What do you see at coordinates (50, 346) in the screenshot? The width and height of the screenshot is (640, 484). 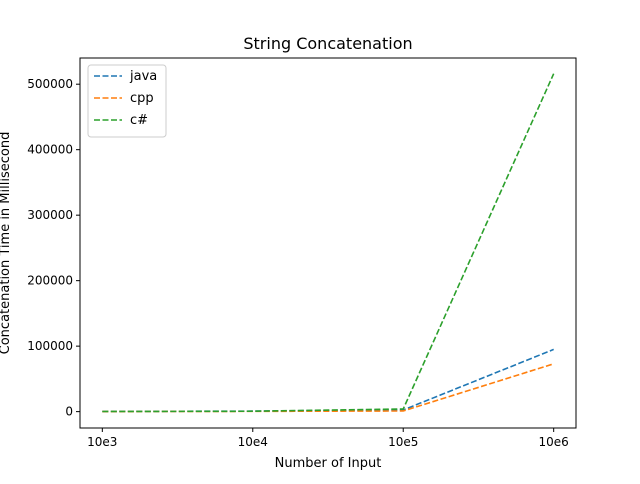 I see `y-tick-label: 100000` at bounding box center [50, 346].